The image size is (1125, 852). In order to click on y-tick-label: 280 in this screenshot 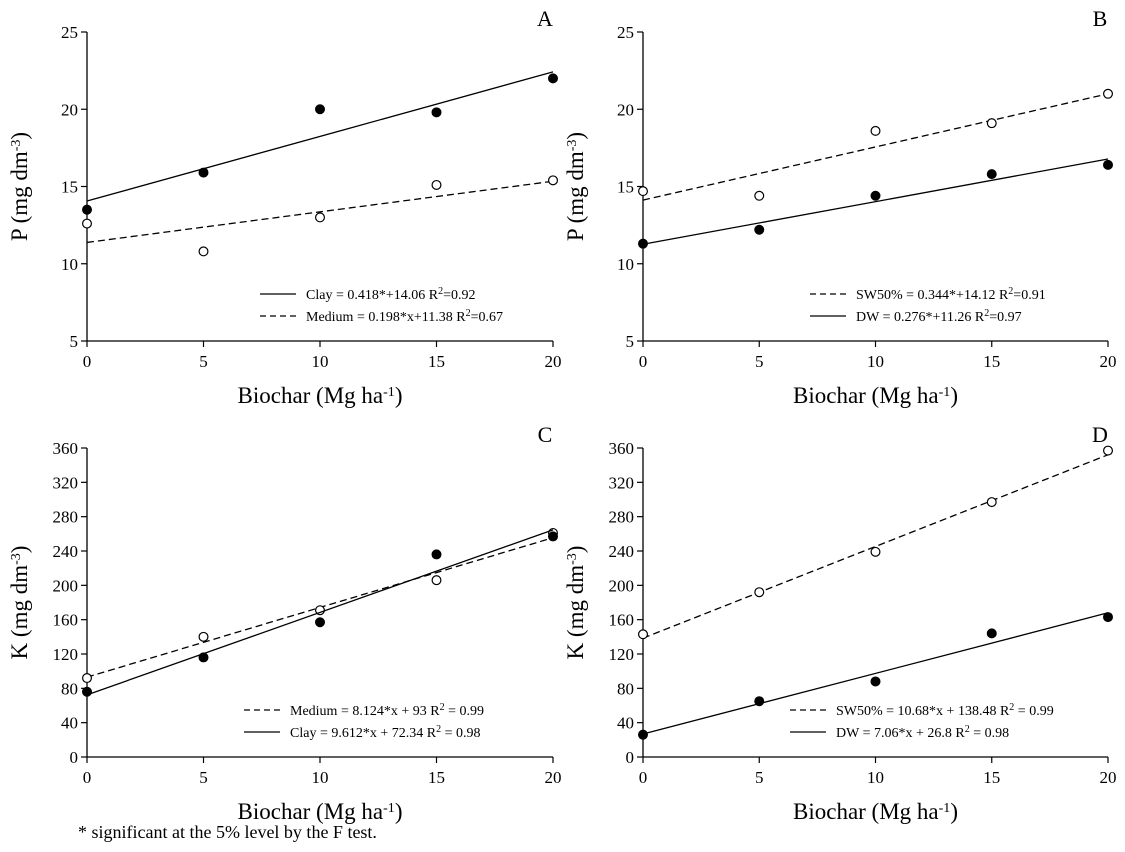, I will do `click(66, 517)`.